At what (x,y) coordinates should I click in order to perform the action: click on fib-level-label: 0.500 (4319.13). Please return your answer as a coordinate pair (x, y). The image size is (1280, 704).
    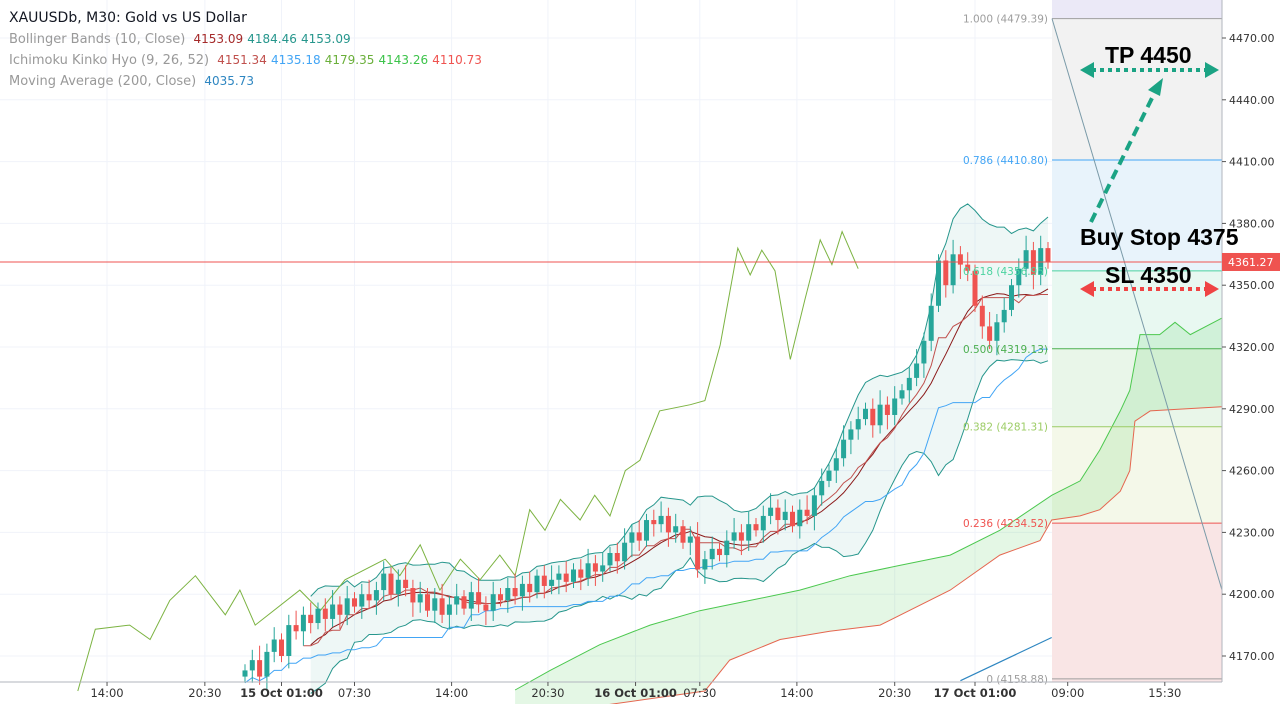
    Looking at the image, I should click on (1005, 350).